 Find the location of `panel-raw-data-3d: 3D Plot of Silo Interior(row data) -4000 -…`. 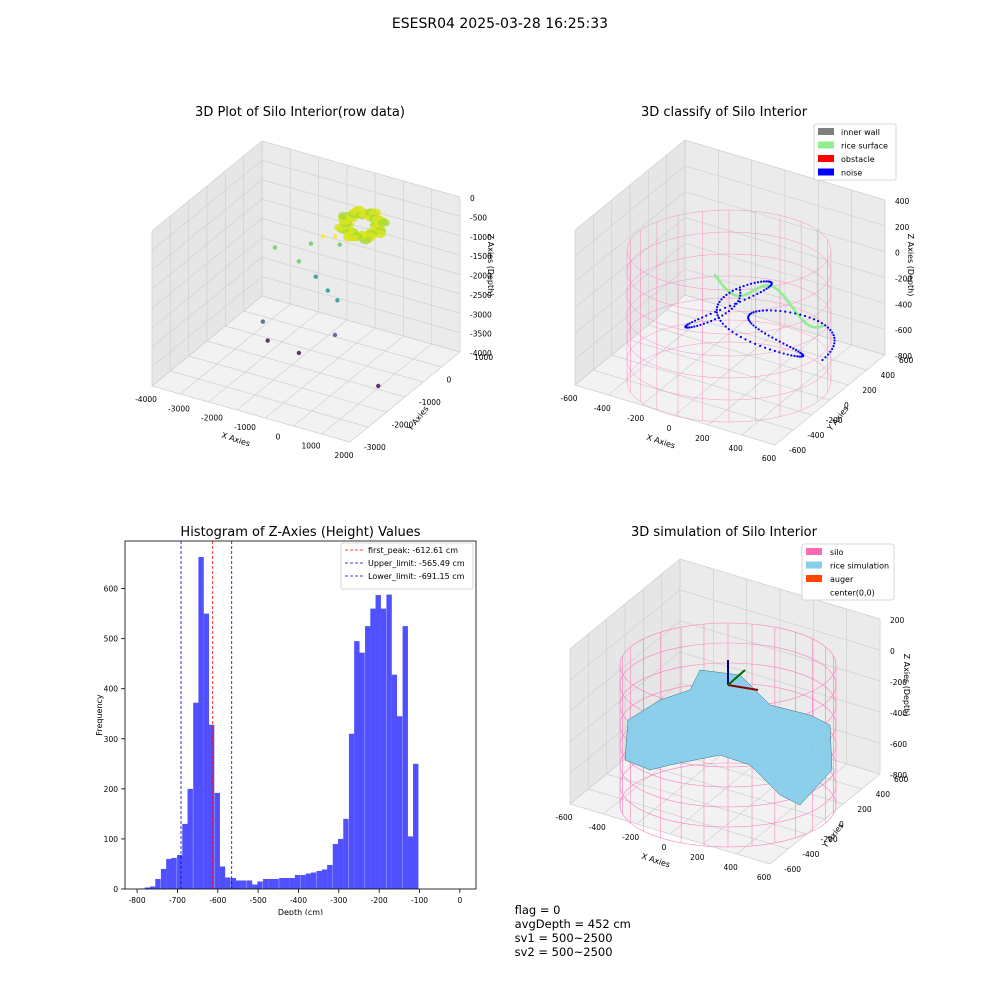

panel-raw-data-3d: 3D Plot of Silo Interior(row data) -4000 -… is located at coordinates (315, 282).